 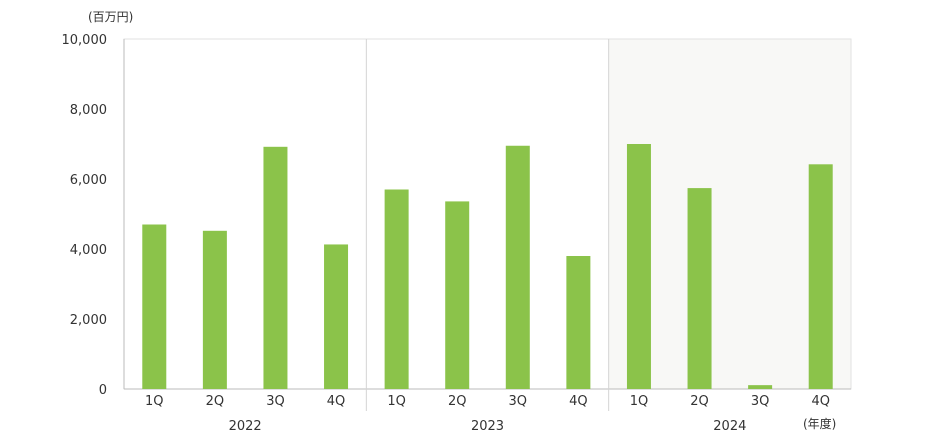 I want to click on bar-2022-2Q, so click(x=214, y=309).